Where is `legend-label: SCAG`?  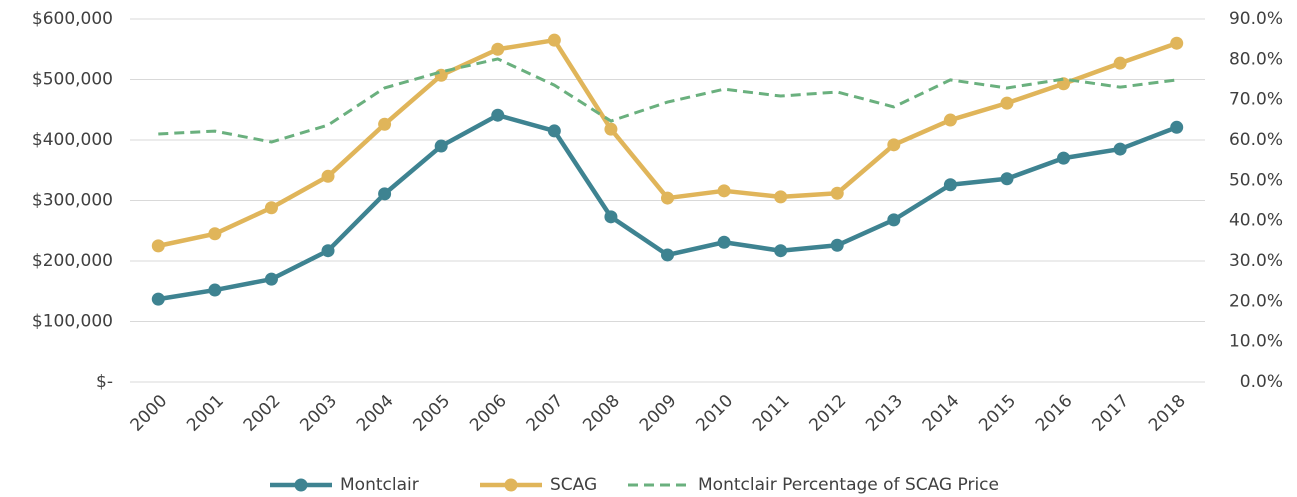
legend-label: SCAG is located at coordinates (573, 485).